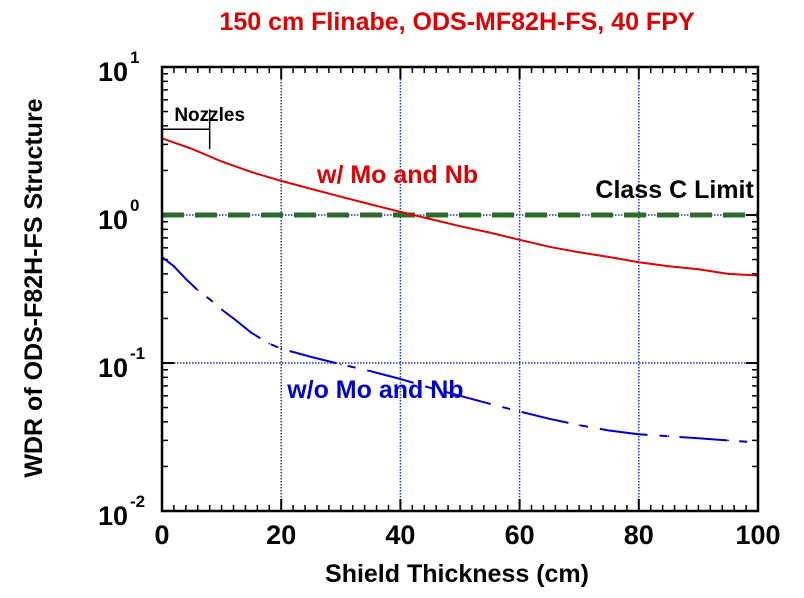 This screenshot has width=804, height=598. What do you see at coordinates (137, 353) in the screenshot?
I see `y-tick-exponent: -1` at bounding box center [137, 353].